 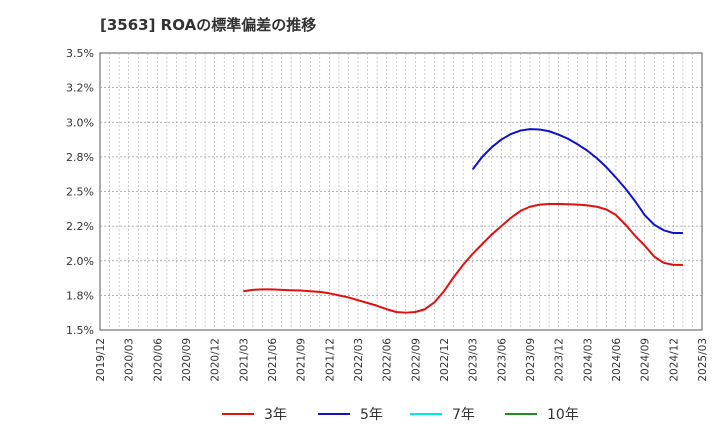 What do you see at coordinates (359, 360) in the screenshot?
I see `x-tick-label: 2022/03` at bounding box center [359, 360].